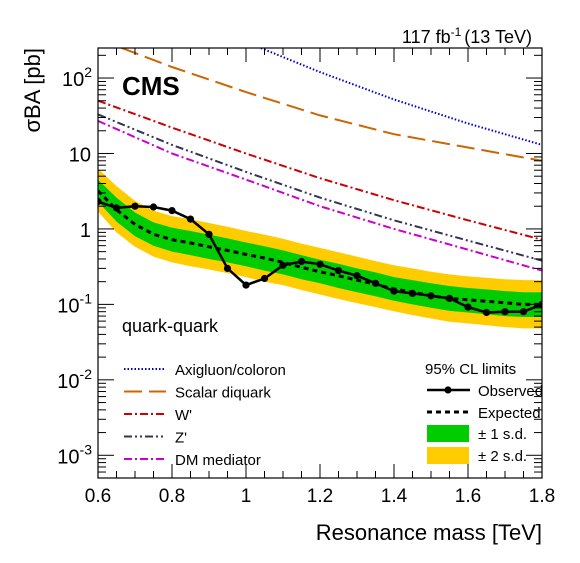 Image resolution: width=580 pixels, height=563 pixels. I want to click on legend-swatch-2sd, so click(448, 455).